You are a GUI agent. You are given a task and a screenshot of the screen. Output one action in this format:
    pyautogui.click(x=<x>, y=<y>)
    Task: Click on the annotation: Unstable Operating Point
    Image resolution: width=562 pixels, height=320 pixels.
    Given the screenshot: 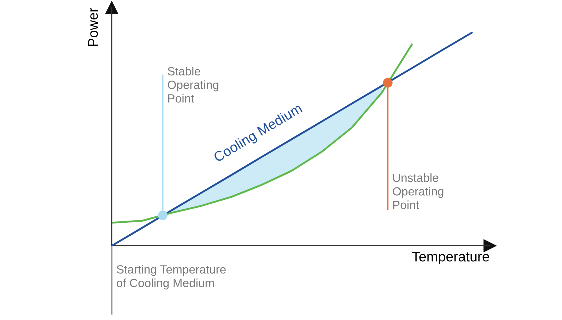 What is the action you would take?
    pyautogui.click(x=418, y=192)
    